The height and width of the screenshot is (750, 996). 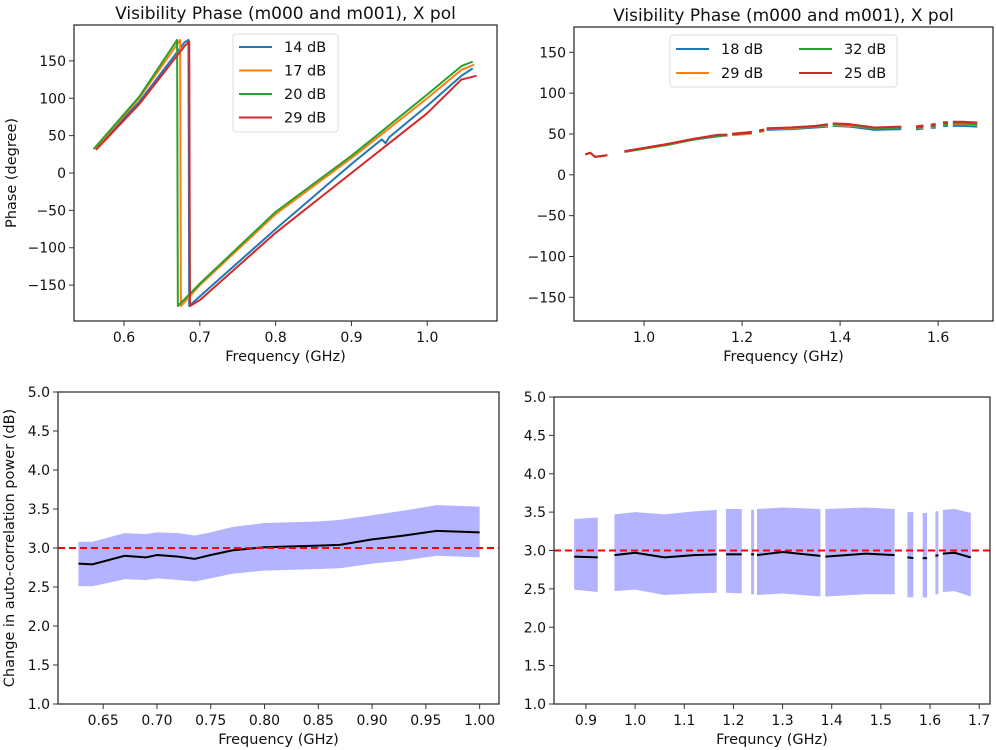 I want to click on y-tick-label: 2.5, so click(x=535, y=590).